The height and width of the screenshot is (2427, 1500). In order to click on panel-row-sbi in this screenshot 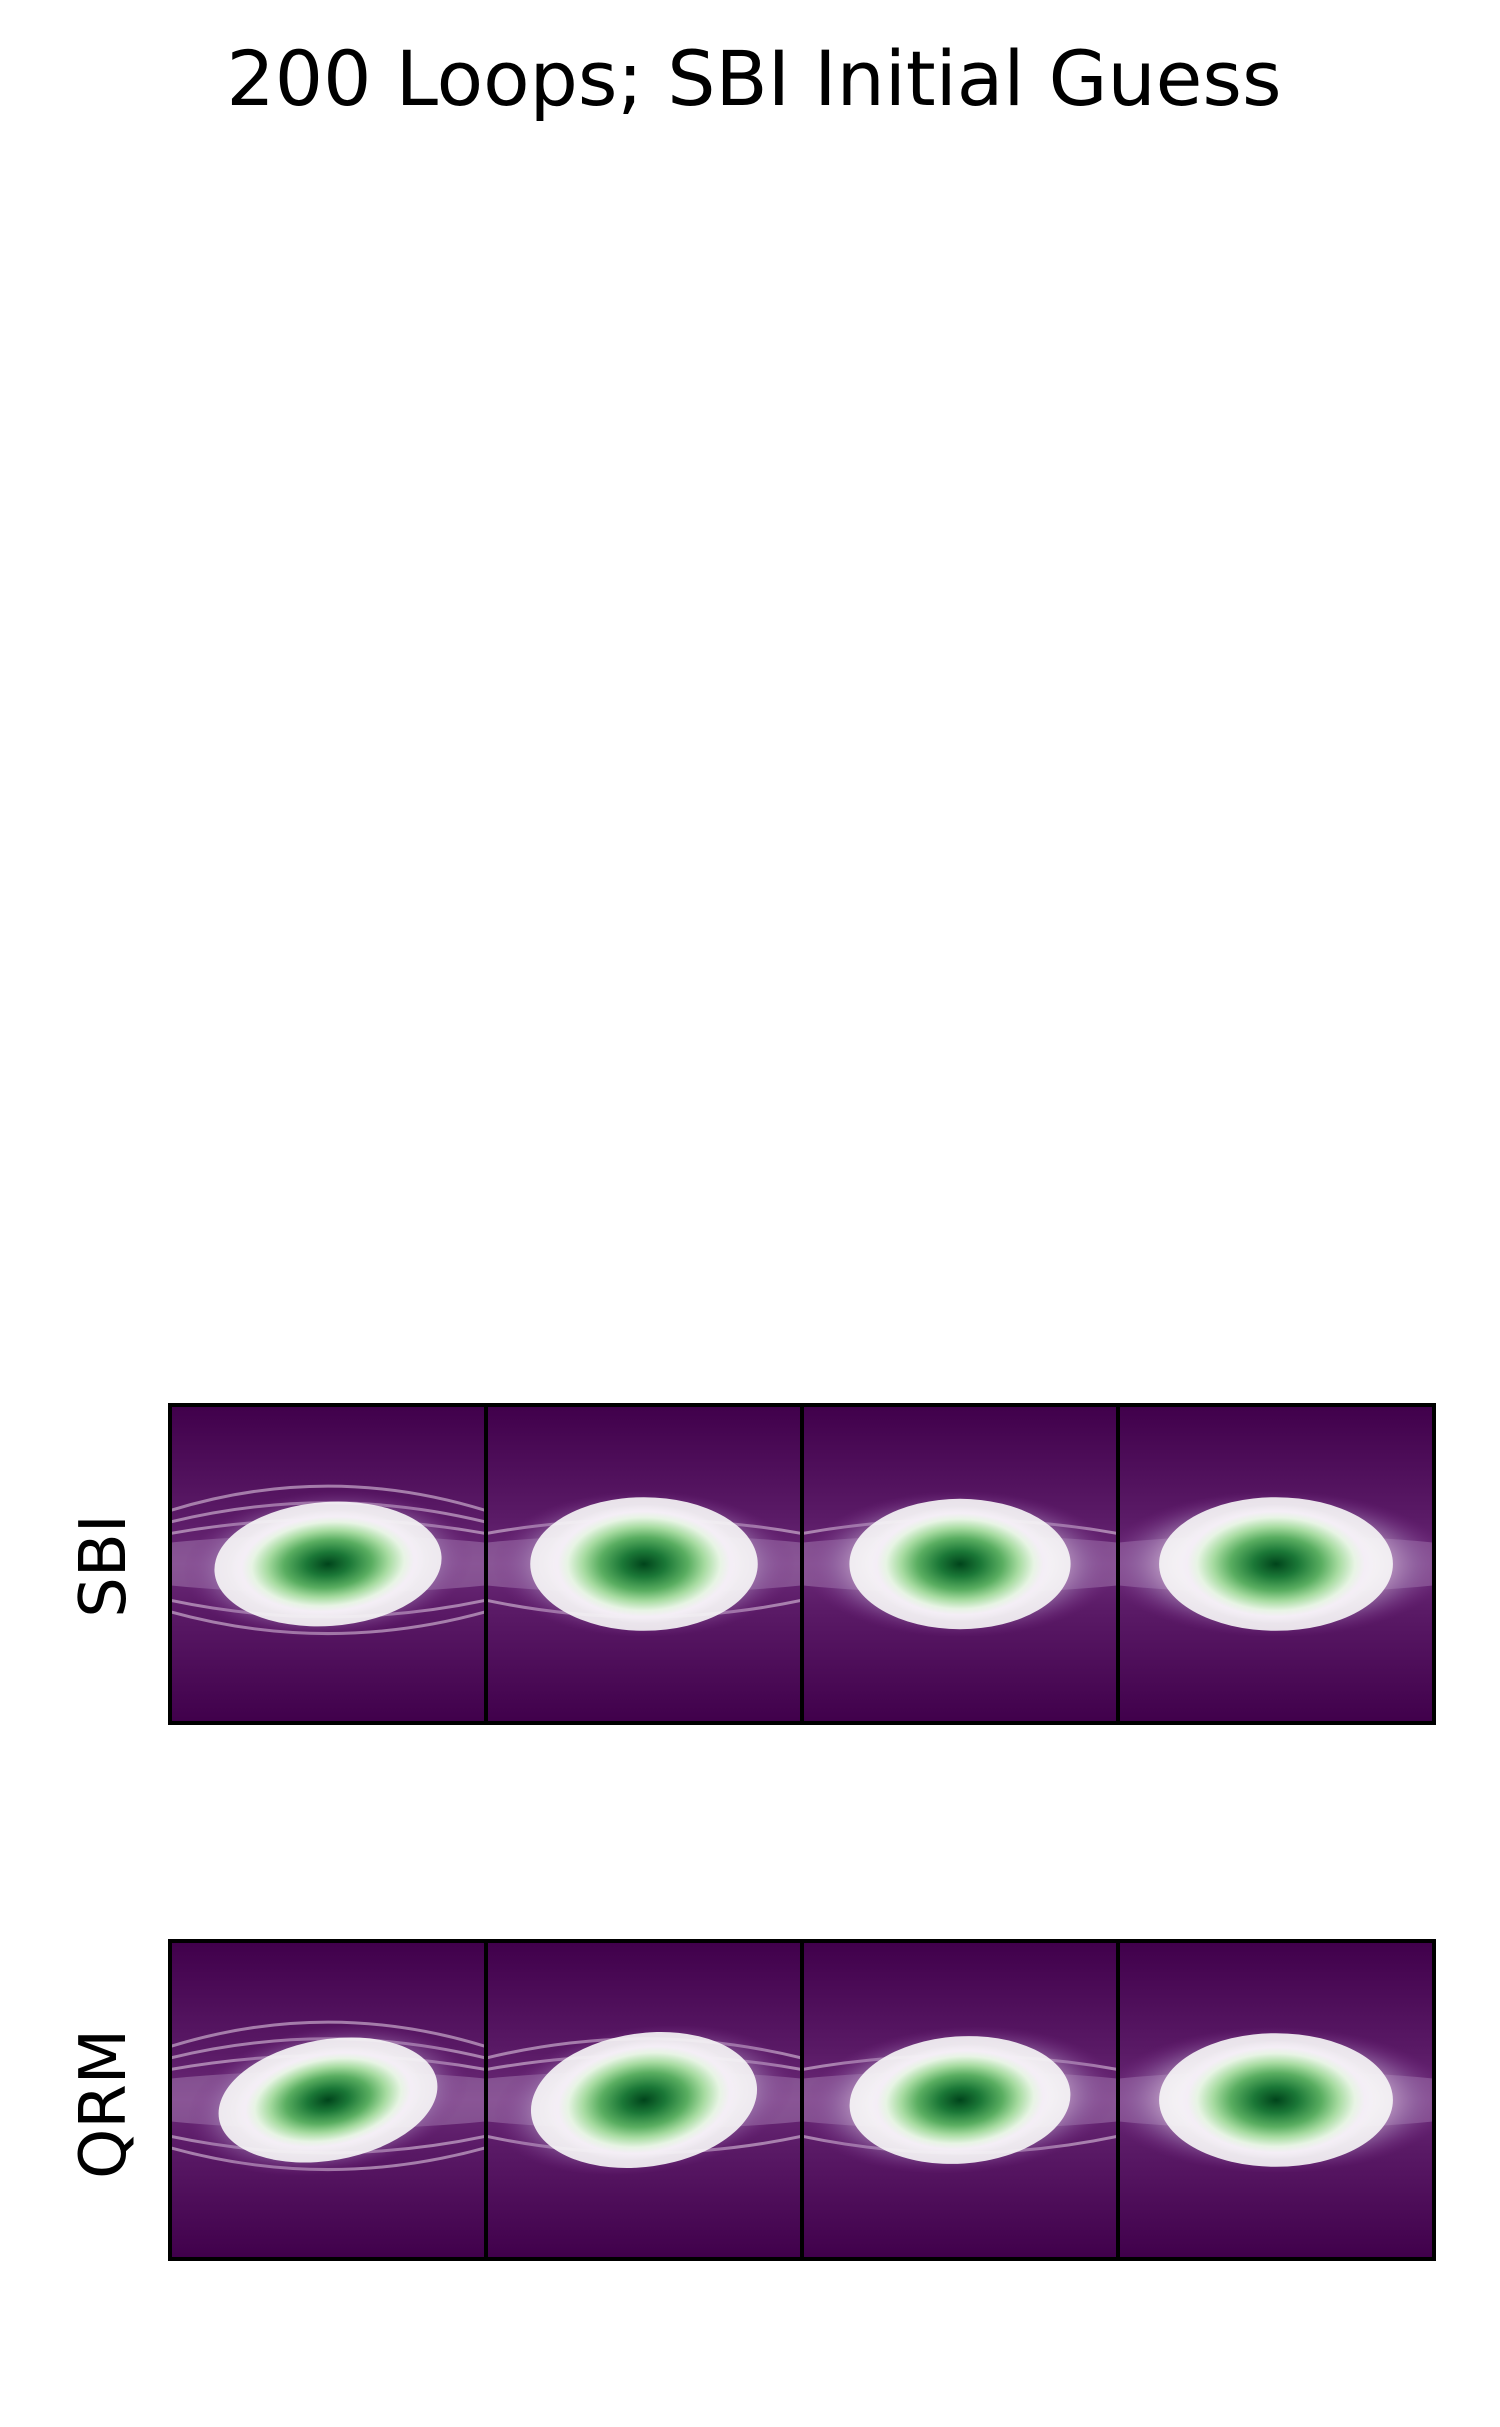, I will do `click(802, 1564)`.